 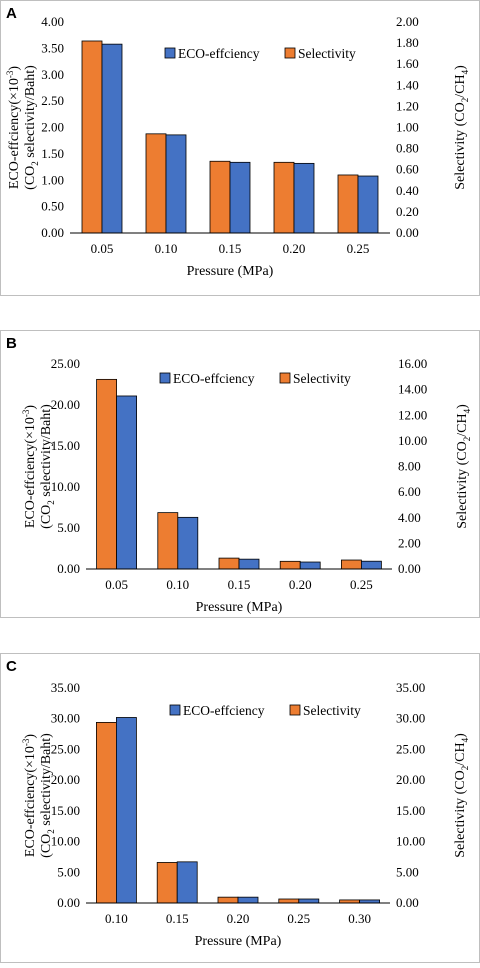 What do you see at coordinates (11, 666) in the screenshot?
I see `panel-letter-c: C` at bounding box center [11, 666].